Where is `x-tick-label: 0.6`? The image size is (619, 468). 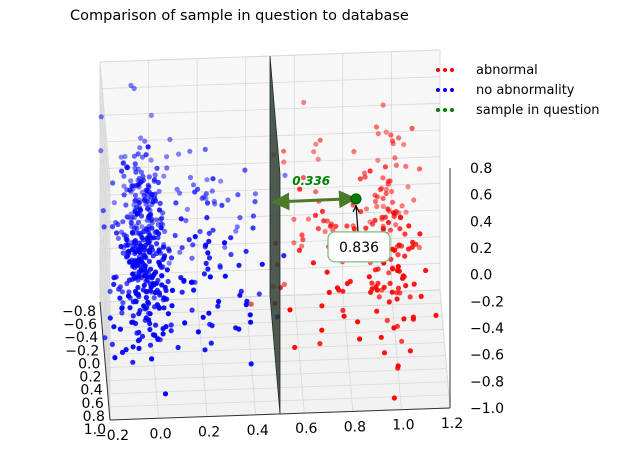 x-tick-label: 0.6 is located at coordinates (306, 429).